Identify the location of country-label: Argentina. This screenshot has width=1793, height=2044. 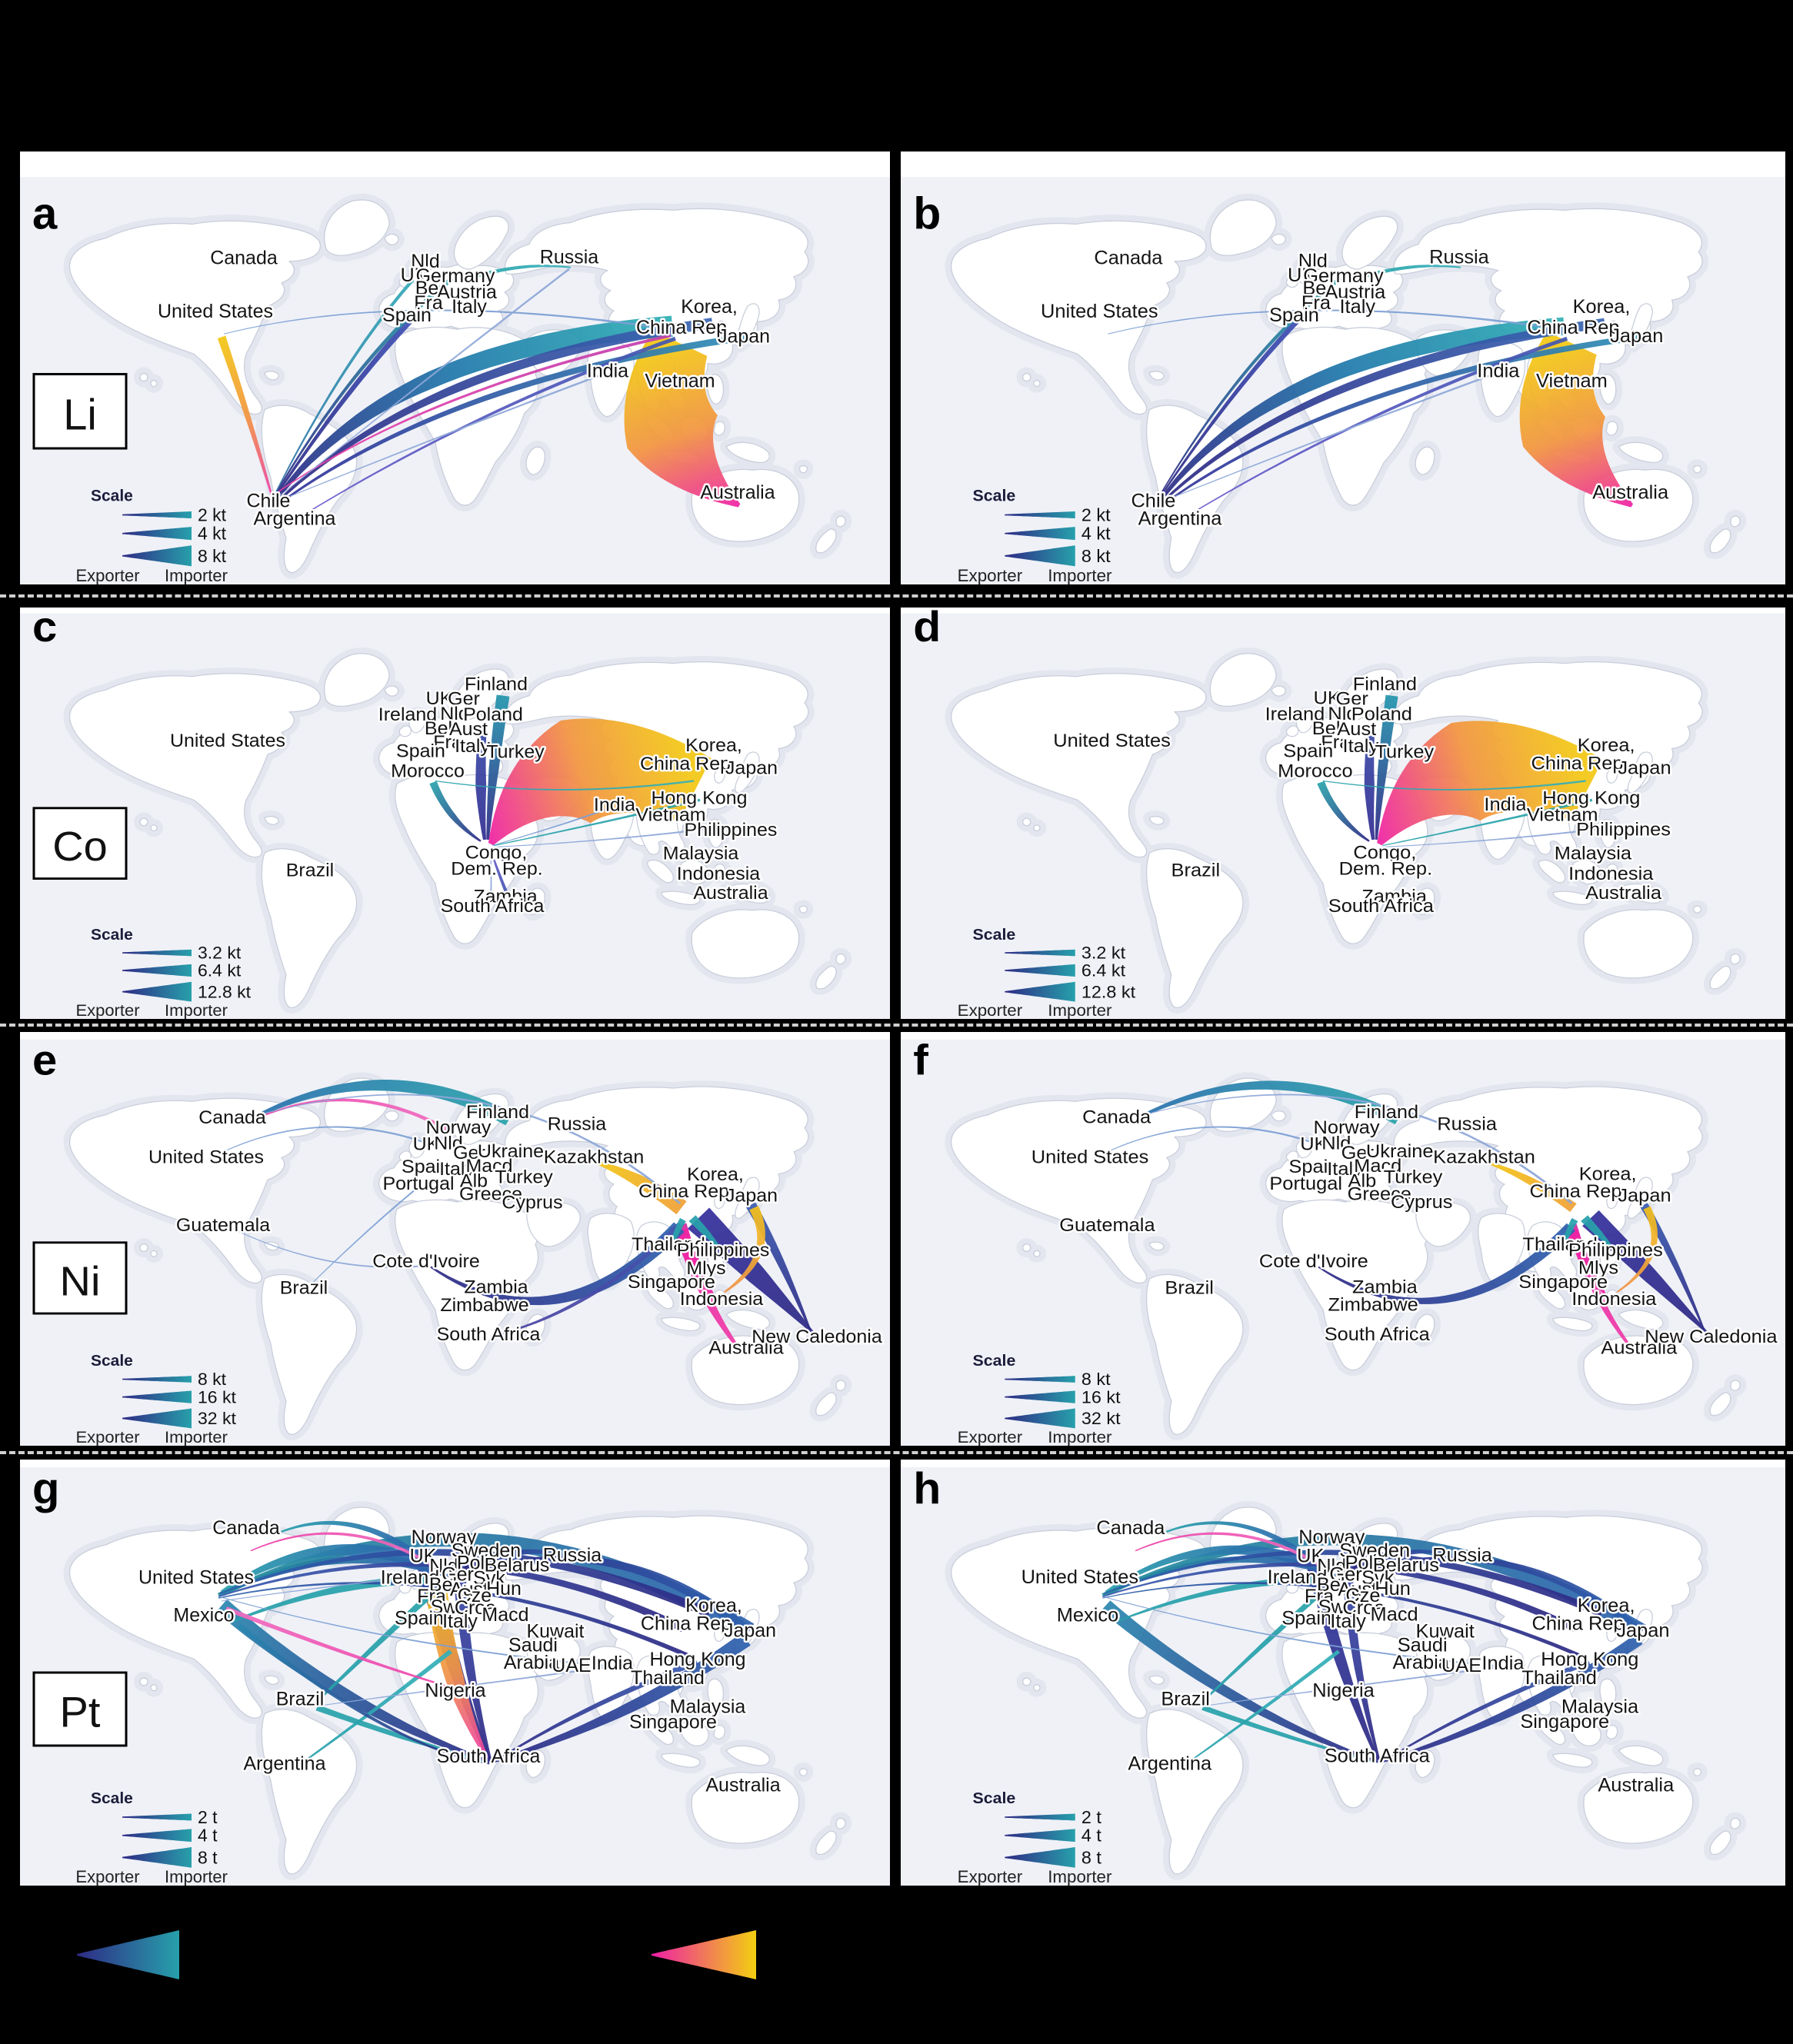
(1180, 519).